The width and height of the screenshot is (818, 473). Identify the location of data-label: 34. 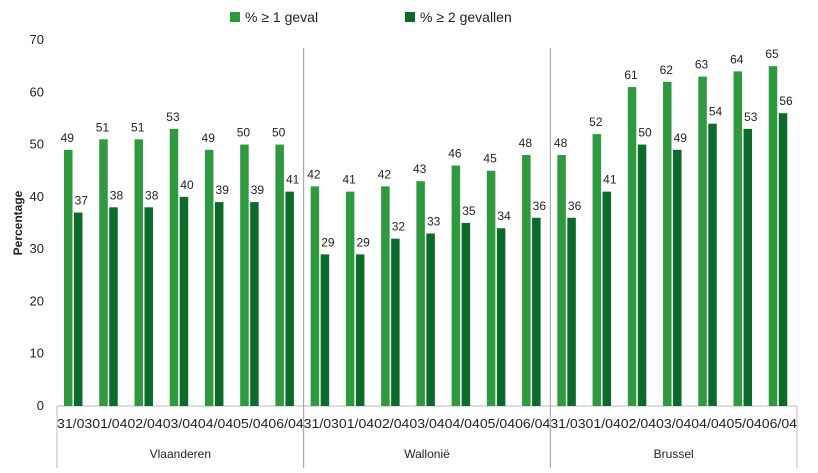
(504, 216).